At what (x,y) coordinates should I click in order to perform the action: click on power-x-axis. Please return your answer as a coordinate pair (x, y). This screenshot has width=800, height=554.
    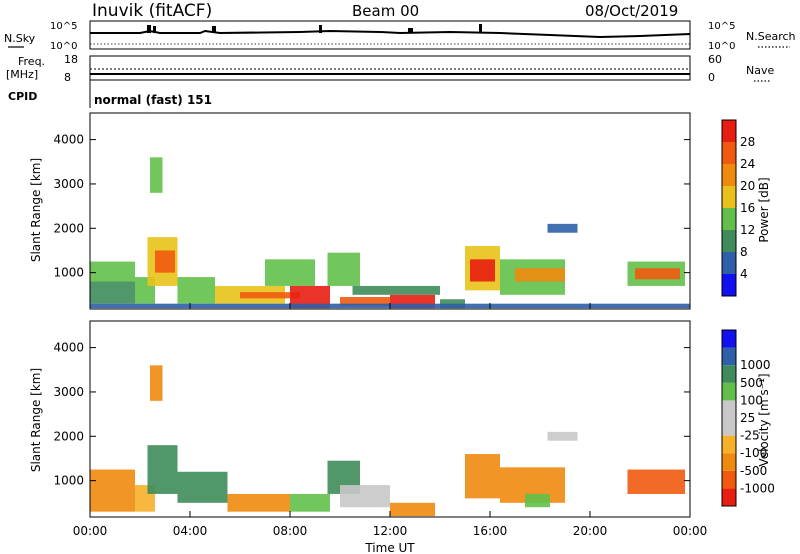
    Looking at the image, I should click on (390, 306).